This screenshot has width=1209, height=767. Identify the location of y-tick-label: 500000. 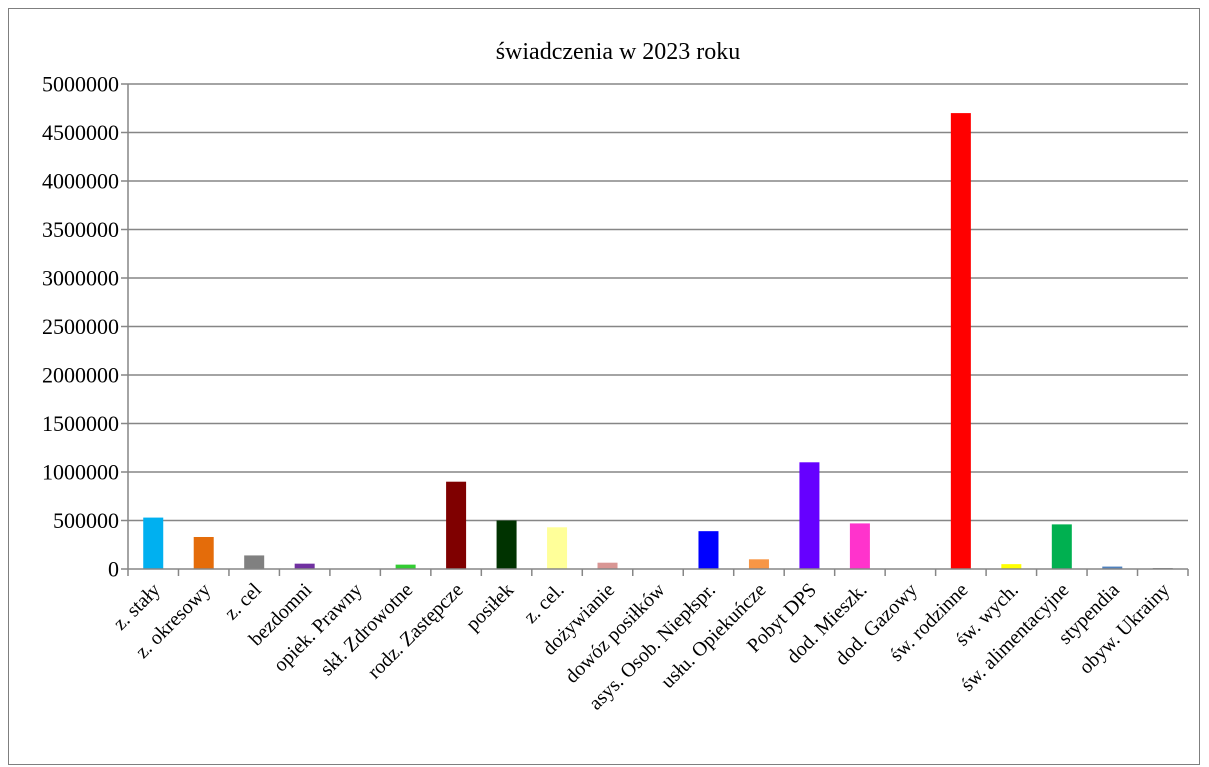
(86, 520).